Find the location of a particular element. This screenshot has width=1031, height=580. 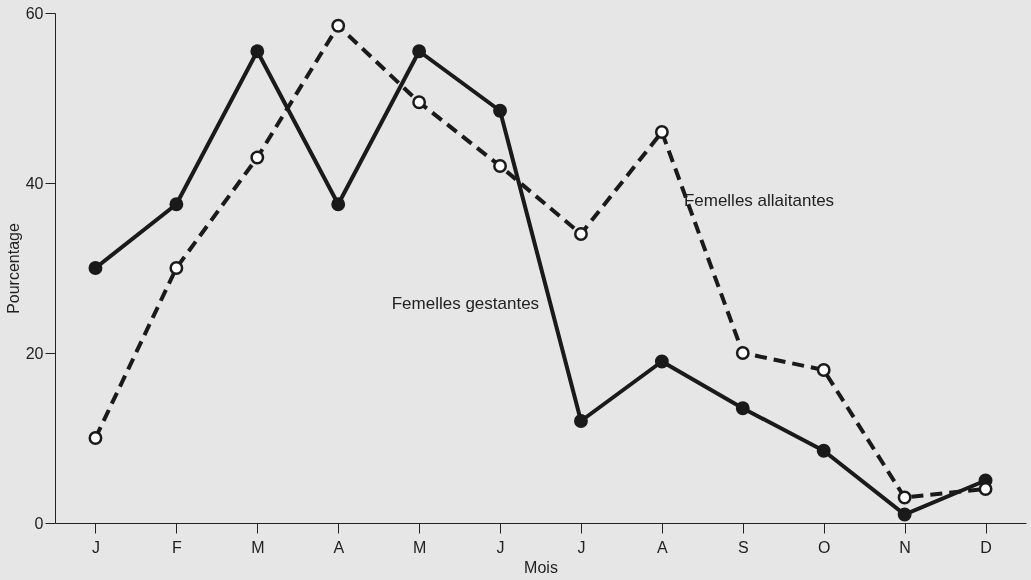

series-label: Femelles allaitantes is located at coordinates (759, 200).